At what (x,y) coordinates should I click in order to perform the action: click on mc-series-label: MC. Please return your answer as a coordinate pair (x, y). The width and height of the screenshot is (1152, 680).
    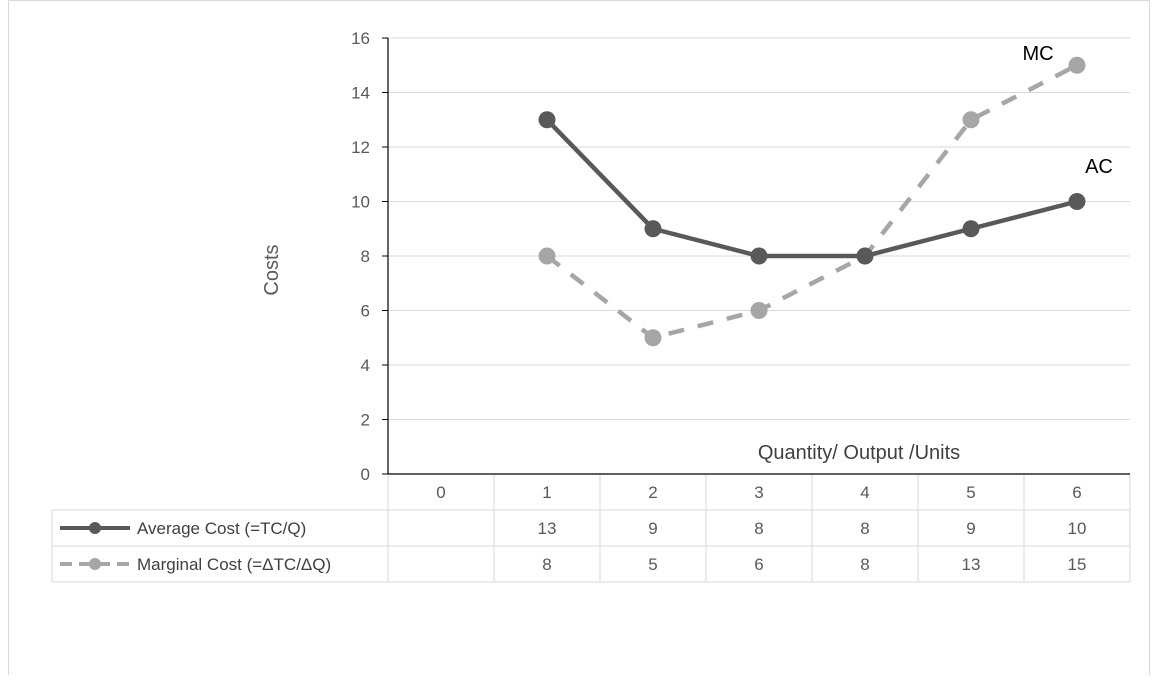
    Looking at the image, I should click on (1037, 54).